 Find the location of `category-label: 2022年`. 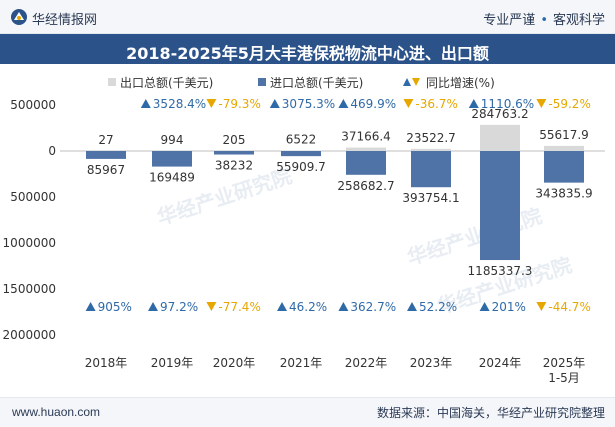

category-label: 2022年 is located at coordinates (366, 363).